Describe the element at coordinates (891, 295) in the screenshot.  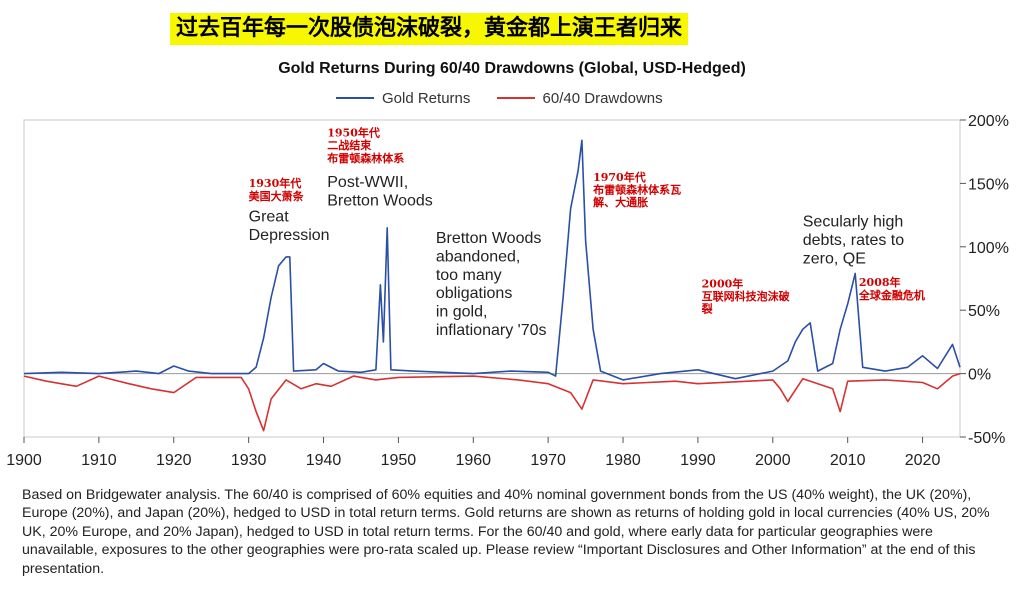
I see `annotation-line: 全球金融危机` at that location.